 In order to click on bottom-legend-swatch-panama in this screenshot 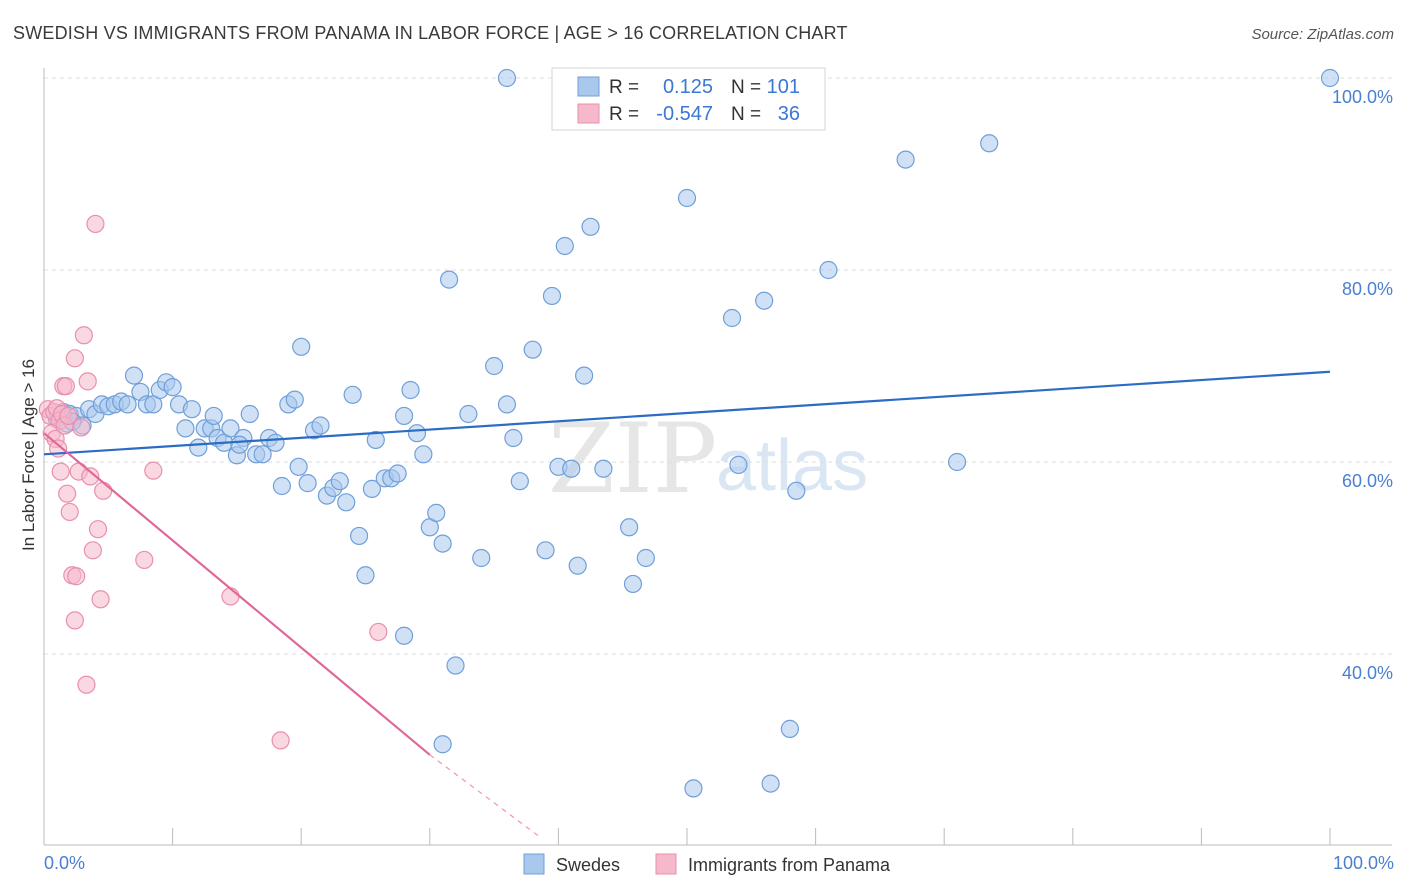, I will do `click(666, 864)`.